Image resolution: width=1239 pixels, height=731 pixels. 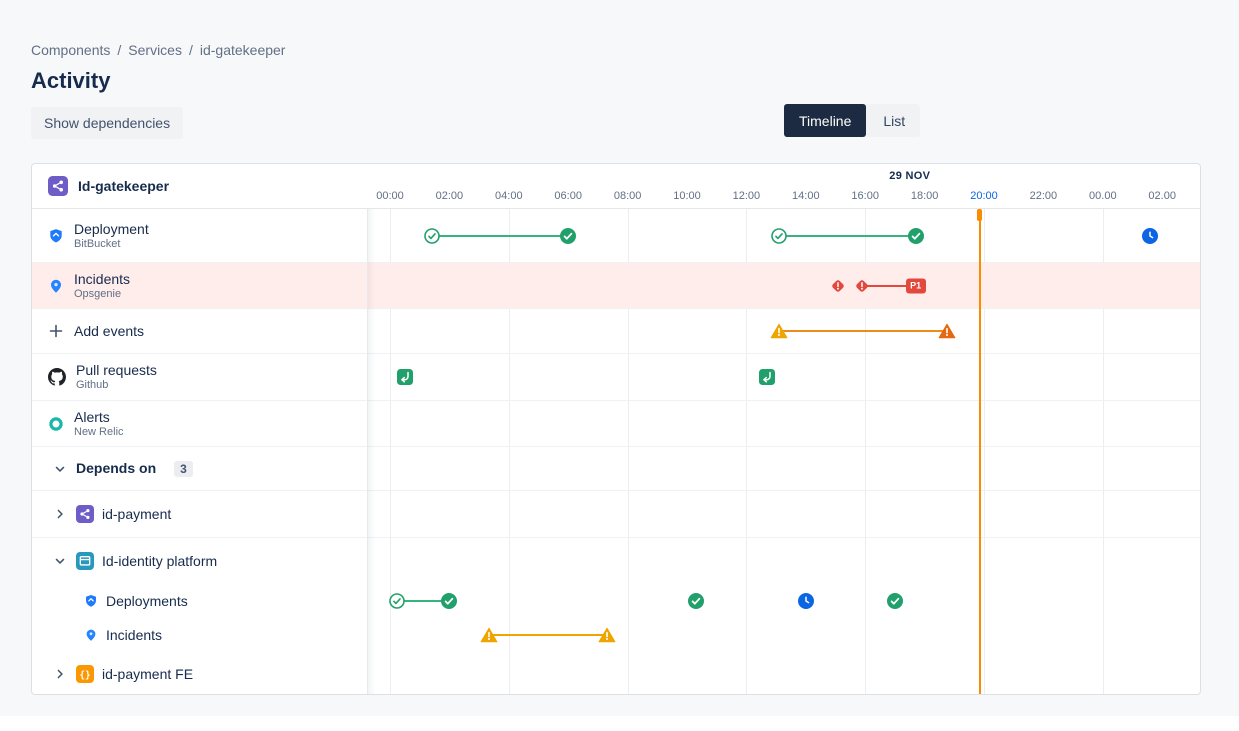 I want to click on tick-label: 04:00, so click(x=509, y=196).